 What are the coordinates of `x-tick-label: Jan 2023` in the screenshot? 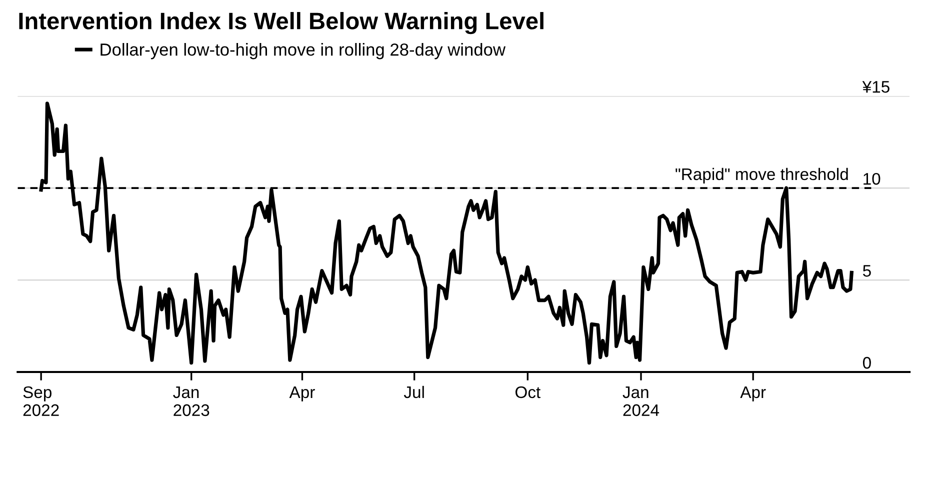 It's located at (191, 401).